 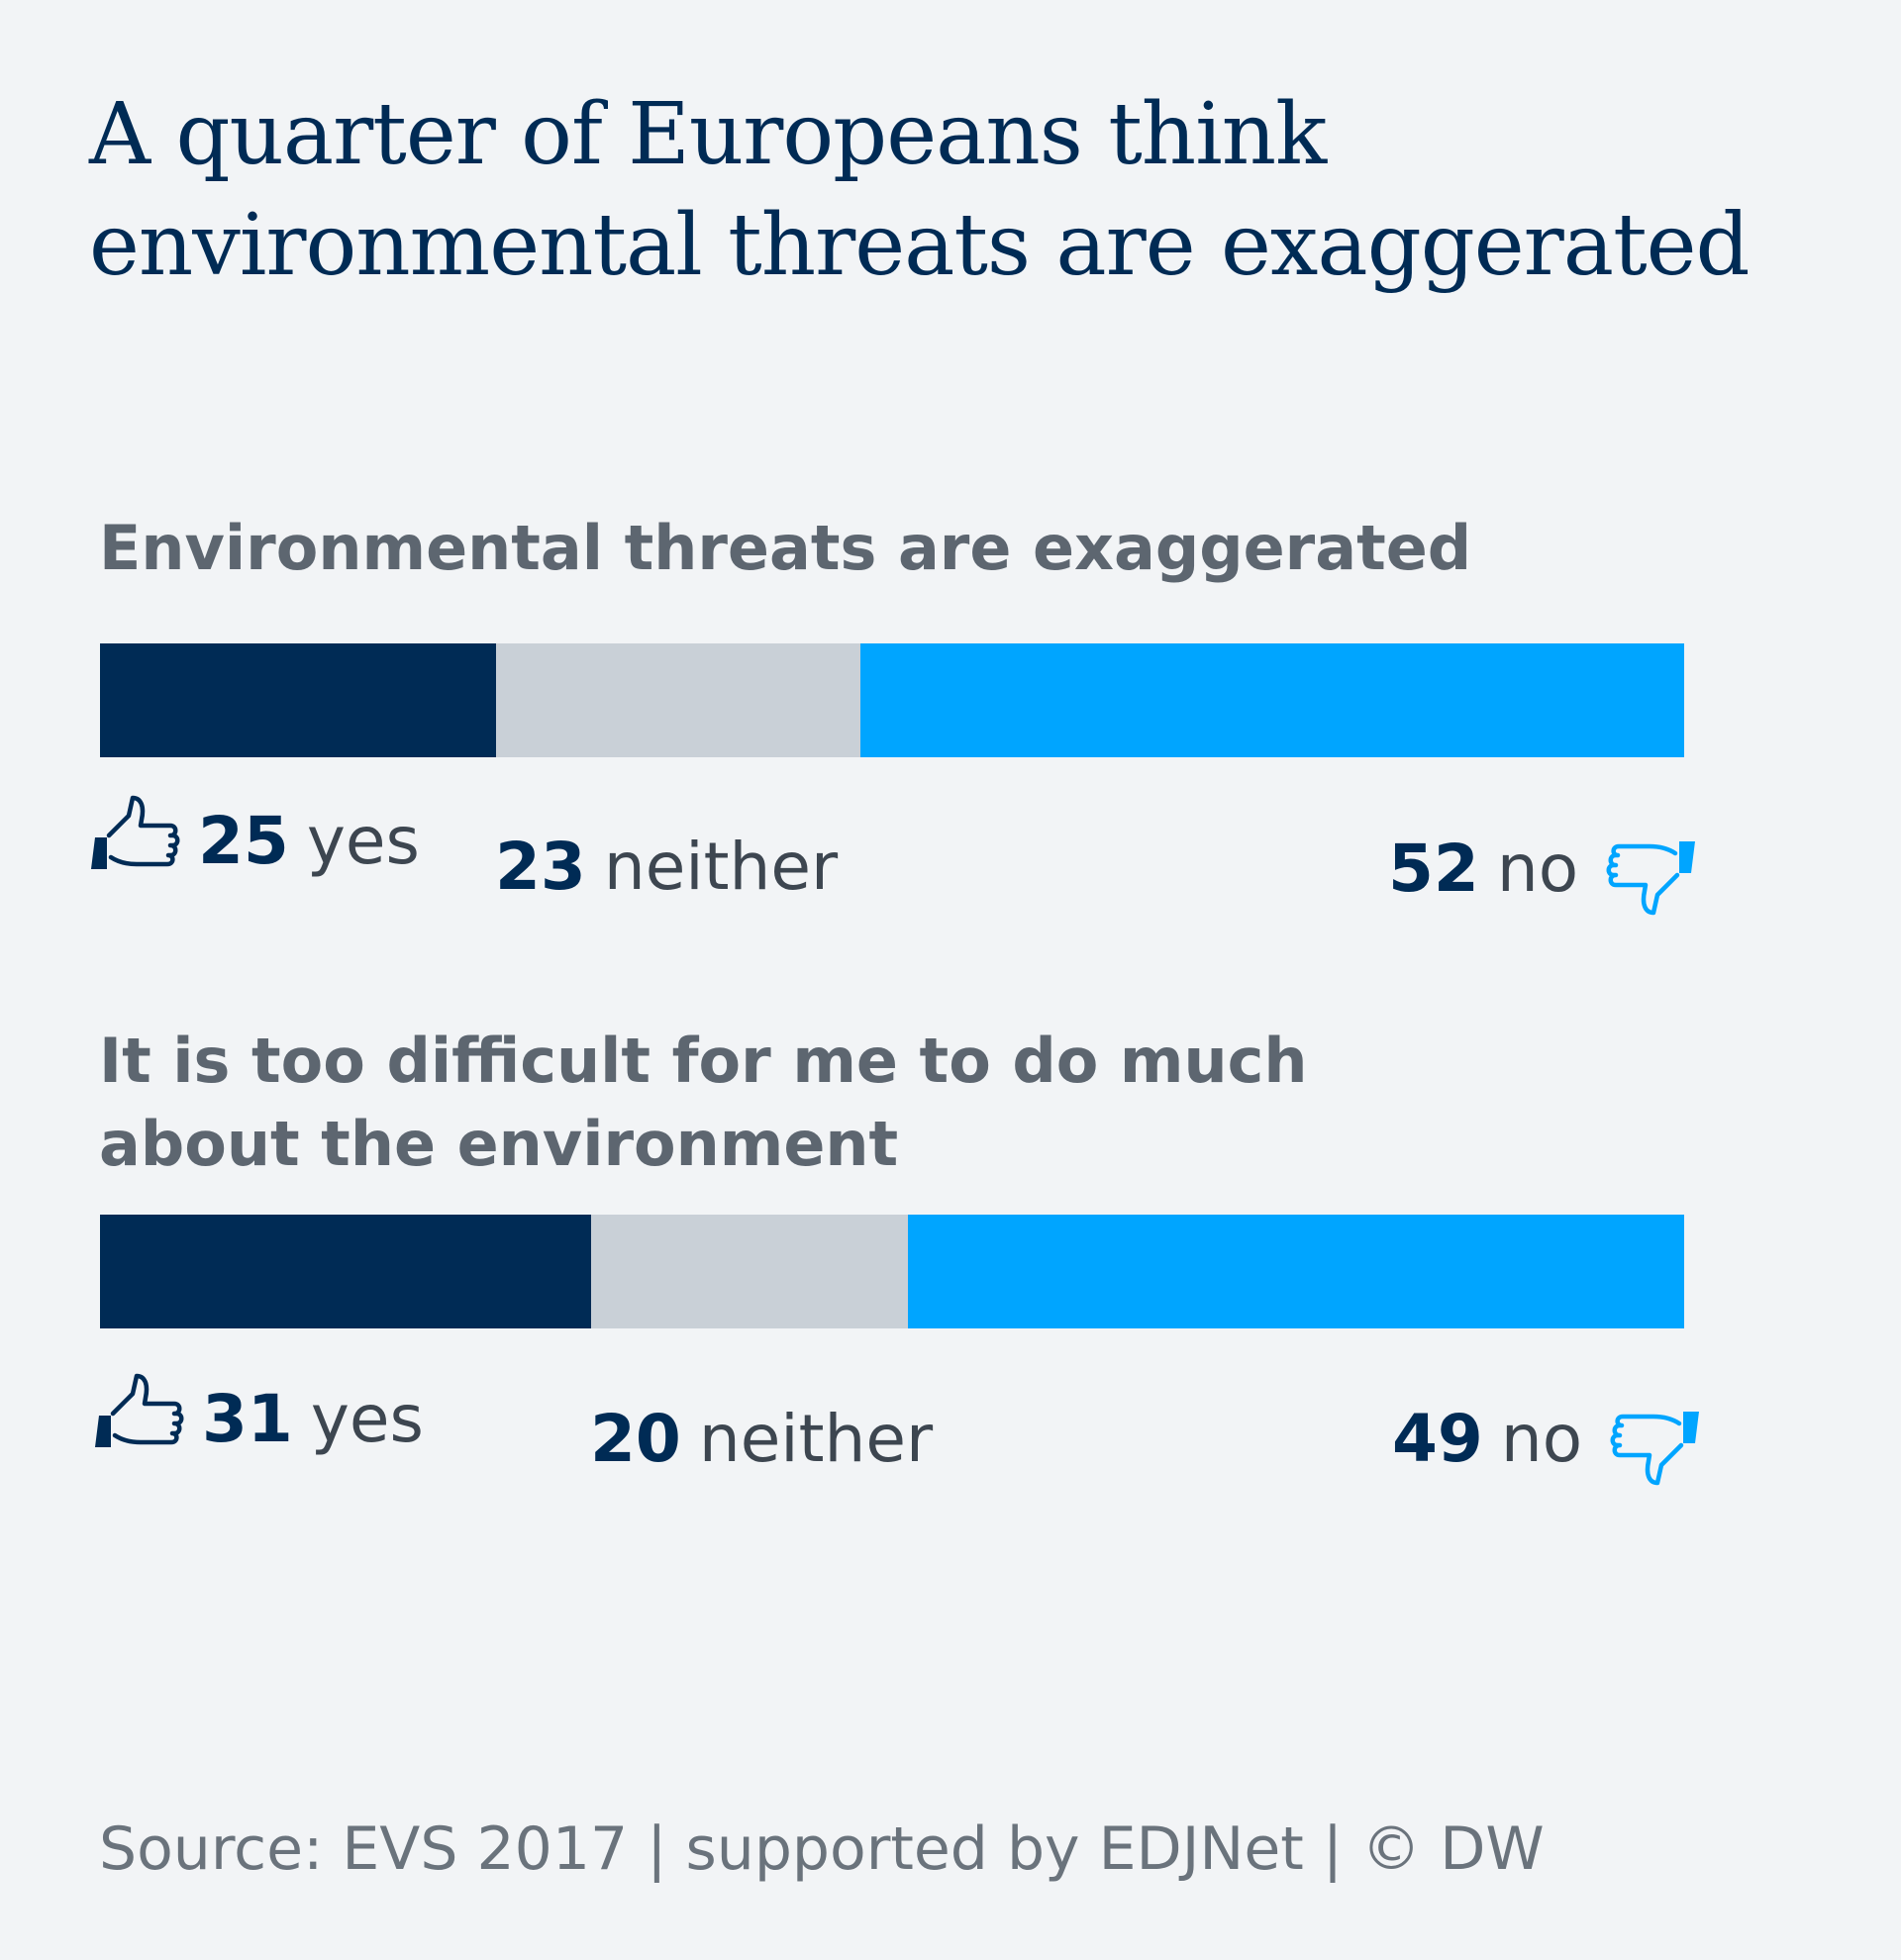 What do you see at coordinates (1296, 1271) in the screenshot?
I see `bar-2-segment-no` at bounding box center [1296, 1271].